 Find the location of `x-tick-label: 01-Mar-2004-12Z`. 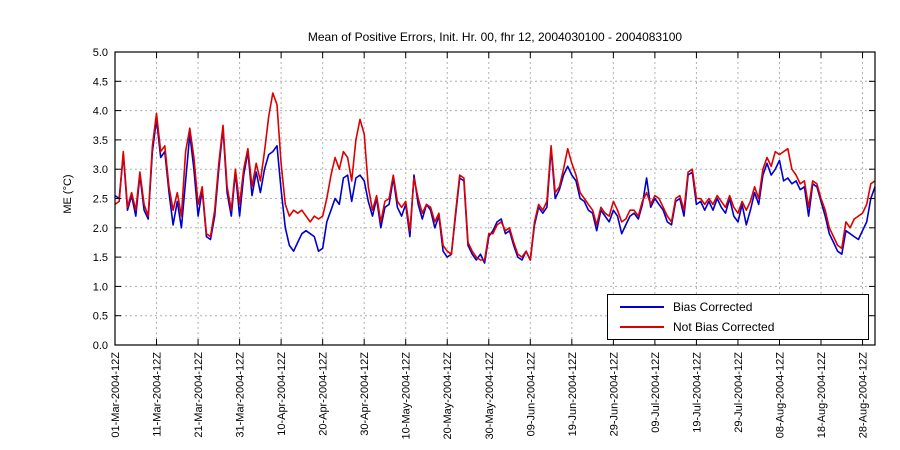

x-tick-label: 01-Mar-2004-12Z is located at coordinates (116, 395).